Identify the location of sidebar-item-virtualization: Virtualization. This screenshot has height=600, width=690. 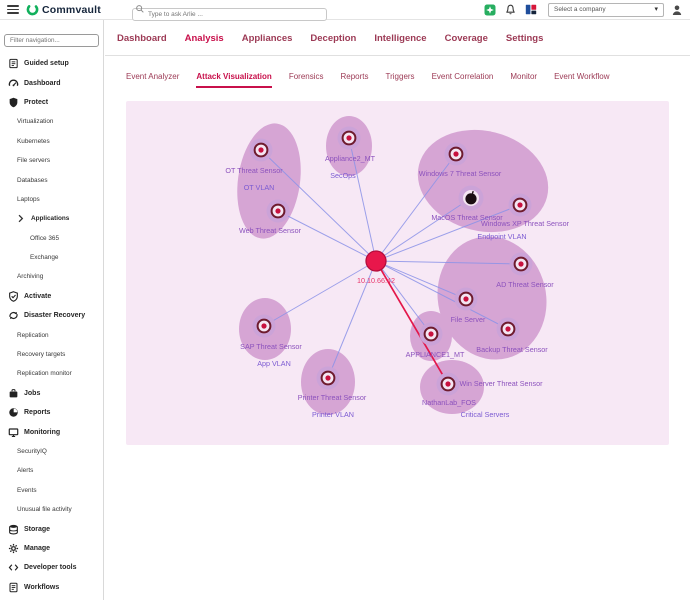
(51, 121).